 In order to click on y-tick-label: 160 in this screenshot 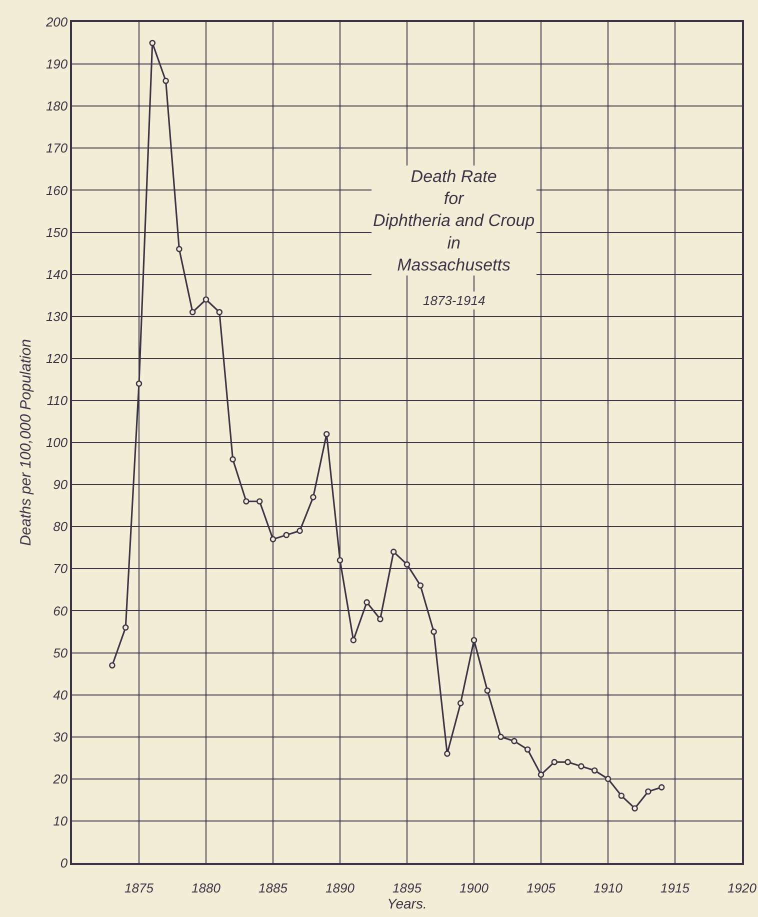, I will do `click(57, 190)`.